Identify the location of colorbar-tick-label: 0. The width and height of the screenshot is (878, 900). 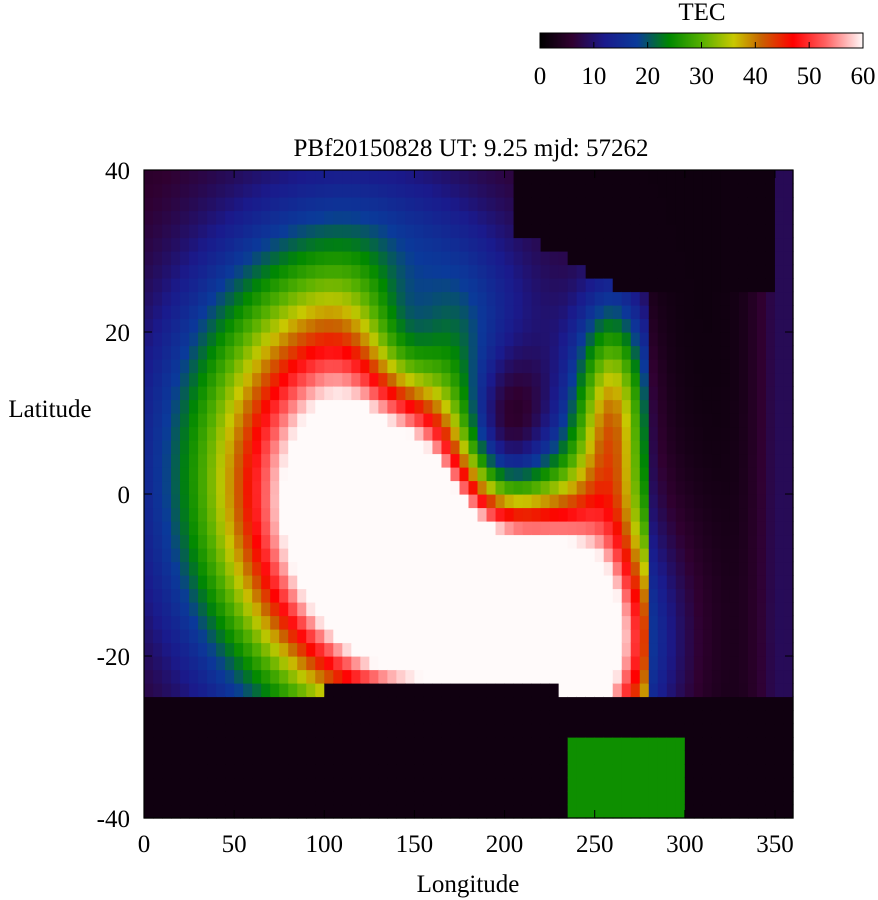
(540, 76).